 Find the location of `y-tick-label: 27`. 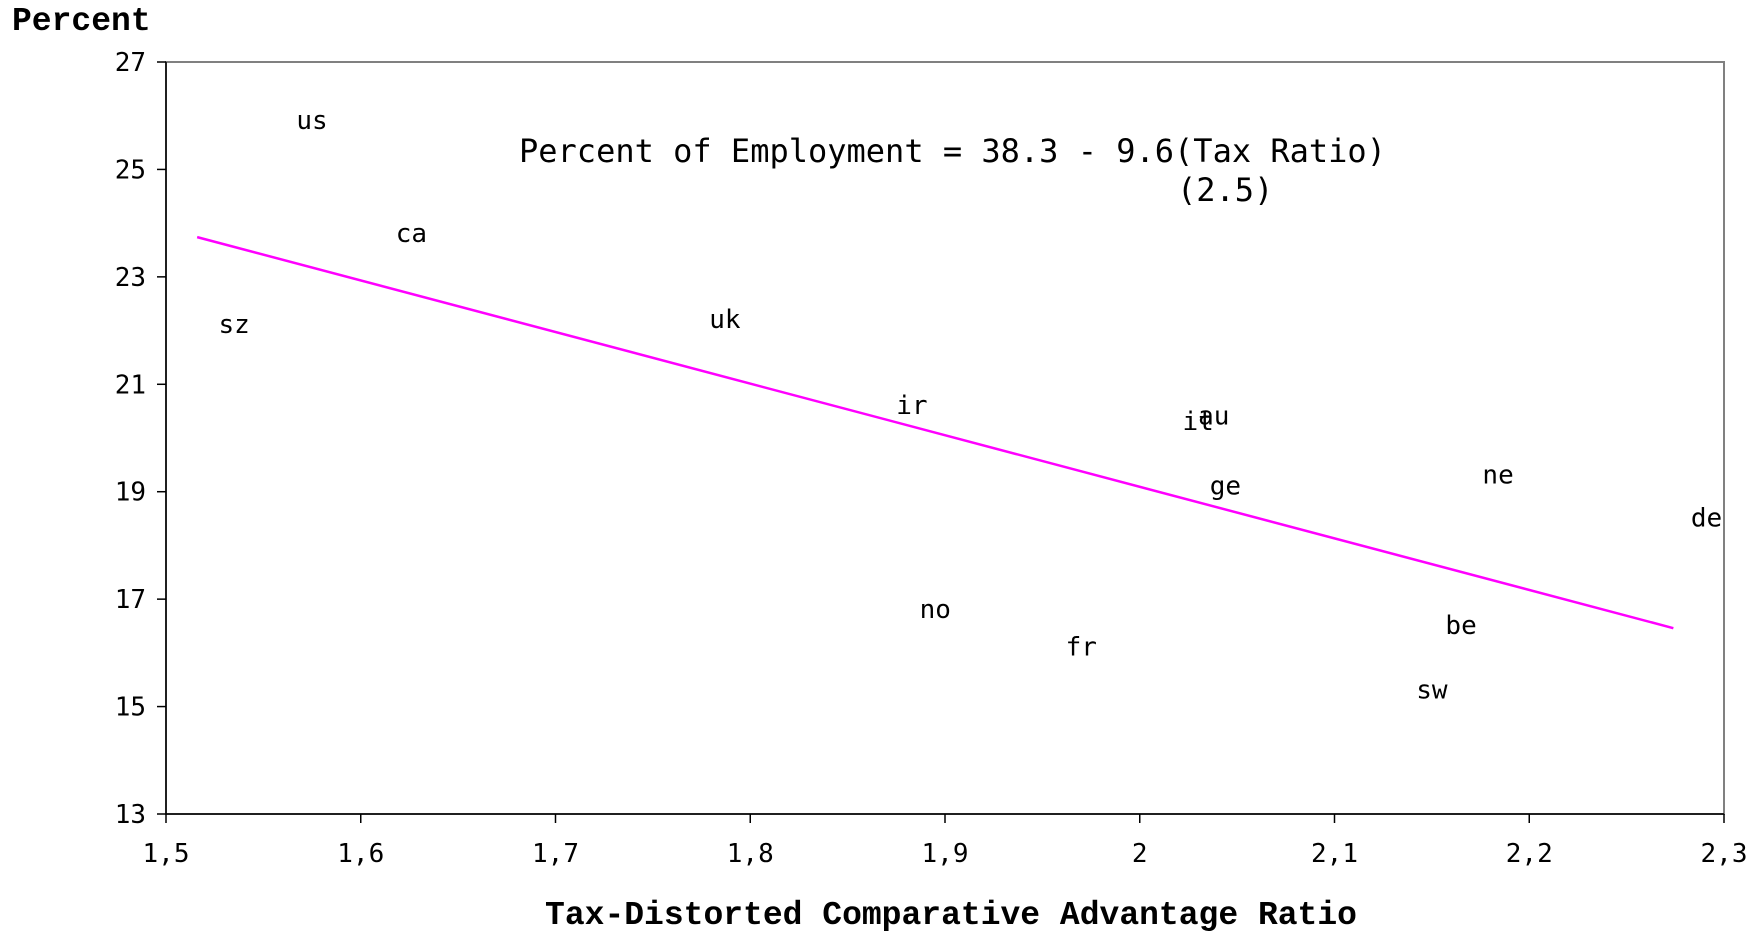

y-tick-label: 27 is located at coordinates (130, 63).